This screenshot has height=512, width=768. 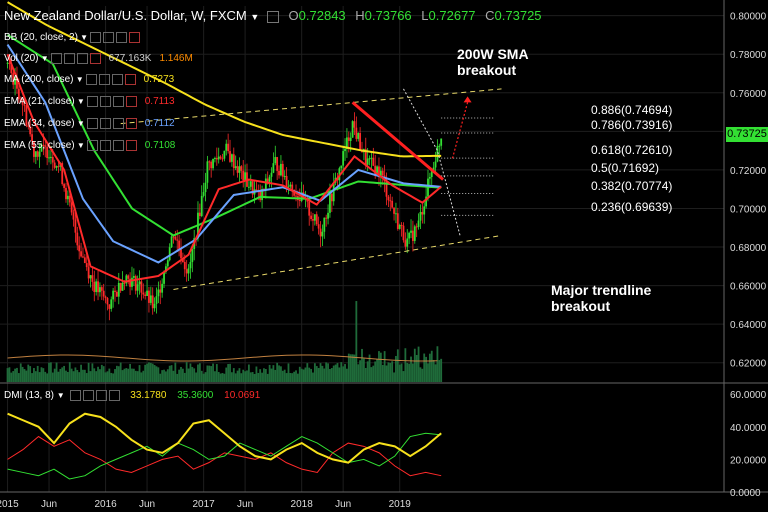 I want to click on indicator-name: MA (200, close), so click(x=39, y=80).